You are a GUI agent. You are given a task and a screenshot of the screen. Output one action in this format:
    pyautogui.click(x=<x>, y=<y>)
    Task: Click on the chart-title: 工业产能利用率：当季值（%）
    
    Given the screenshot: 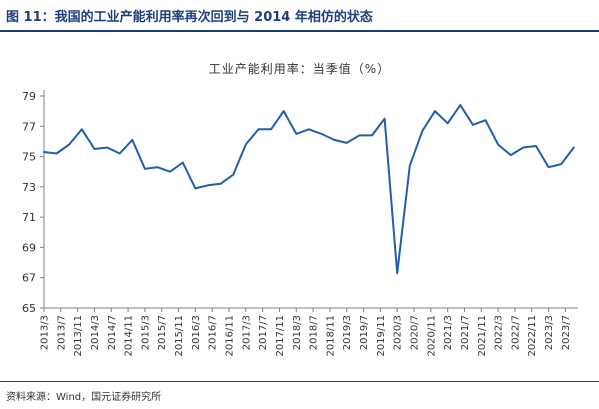 What is the action you would take?
    pyautogui.click(x=299, y=69)
    